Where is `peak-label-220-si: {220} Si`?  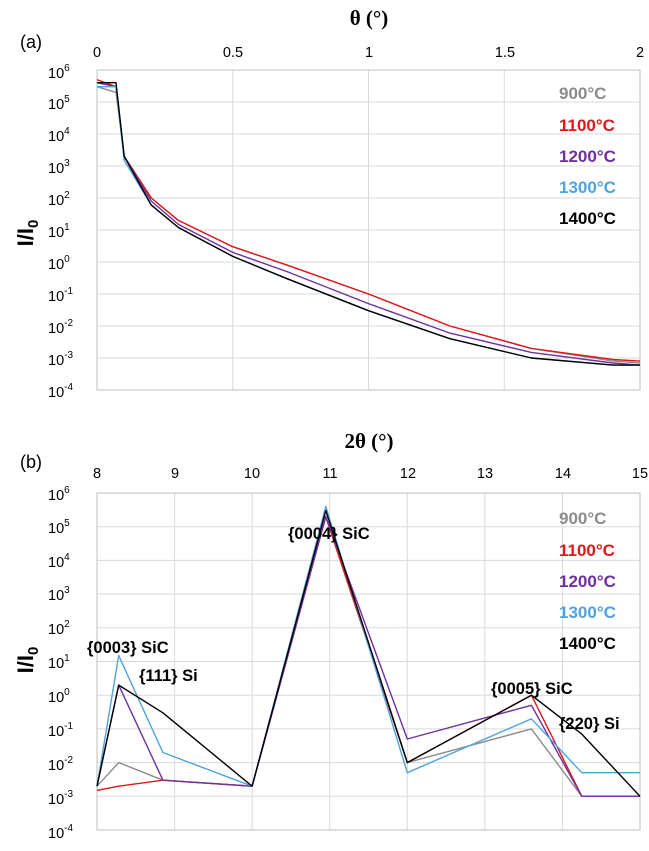
peak-label-220-si: {220} Si is located at coordinates (589, 724).